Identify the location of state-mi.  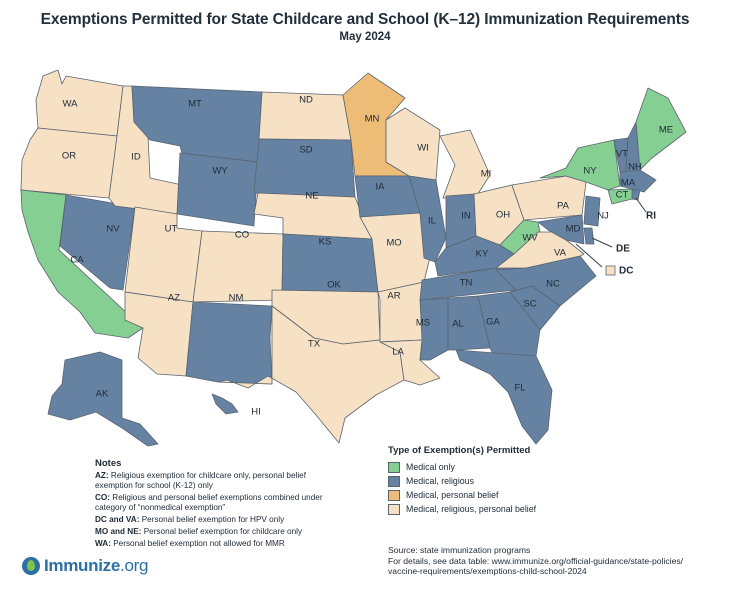
(465, 165).